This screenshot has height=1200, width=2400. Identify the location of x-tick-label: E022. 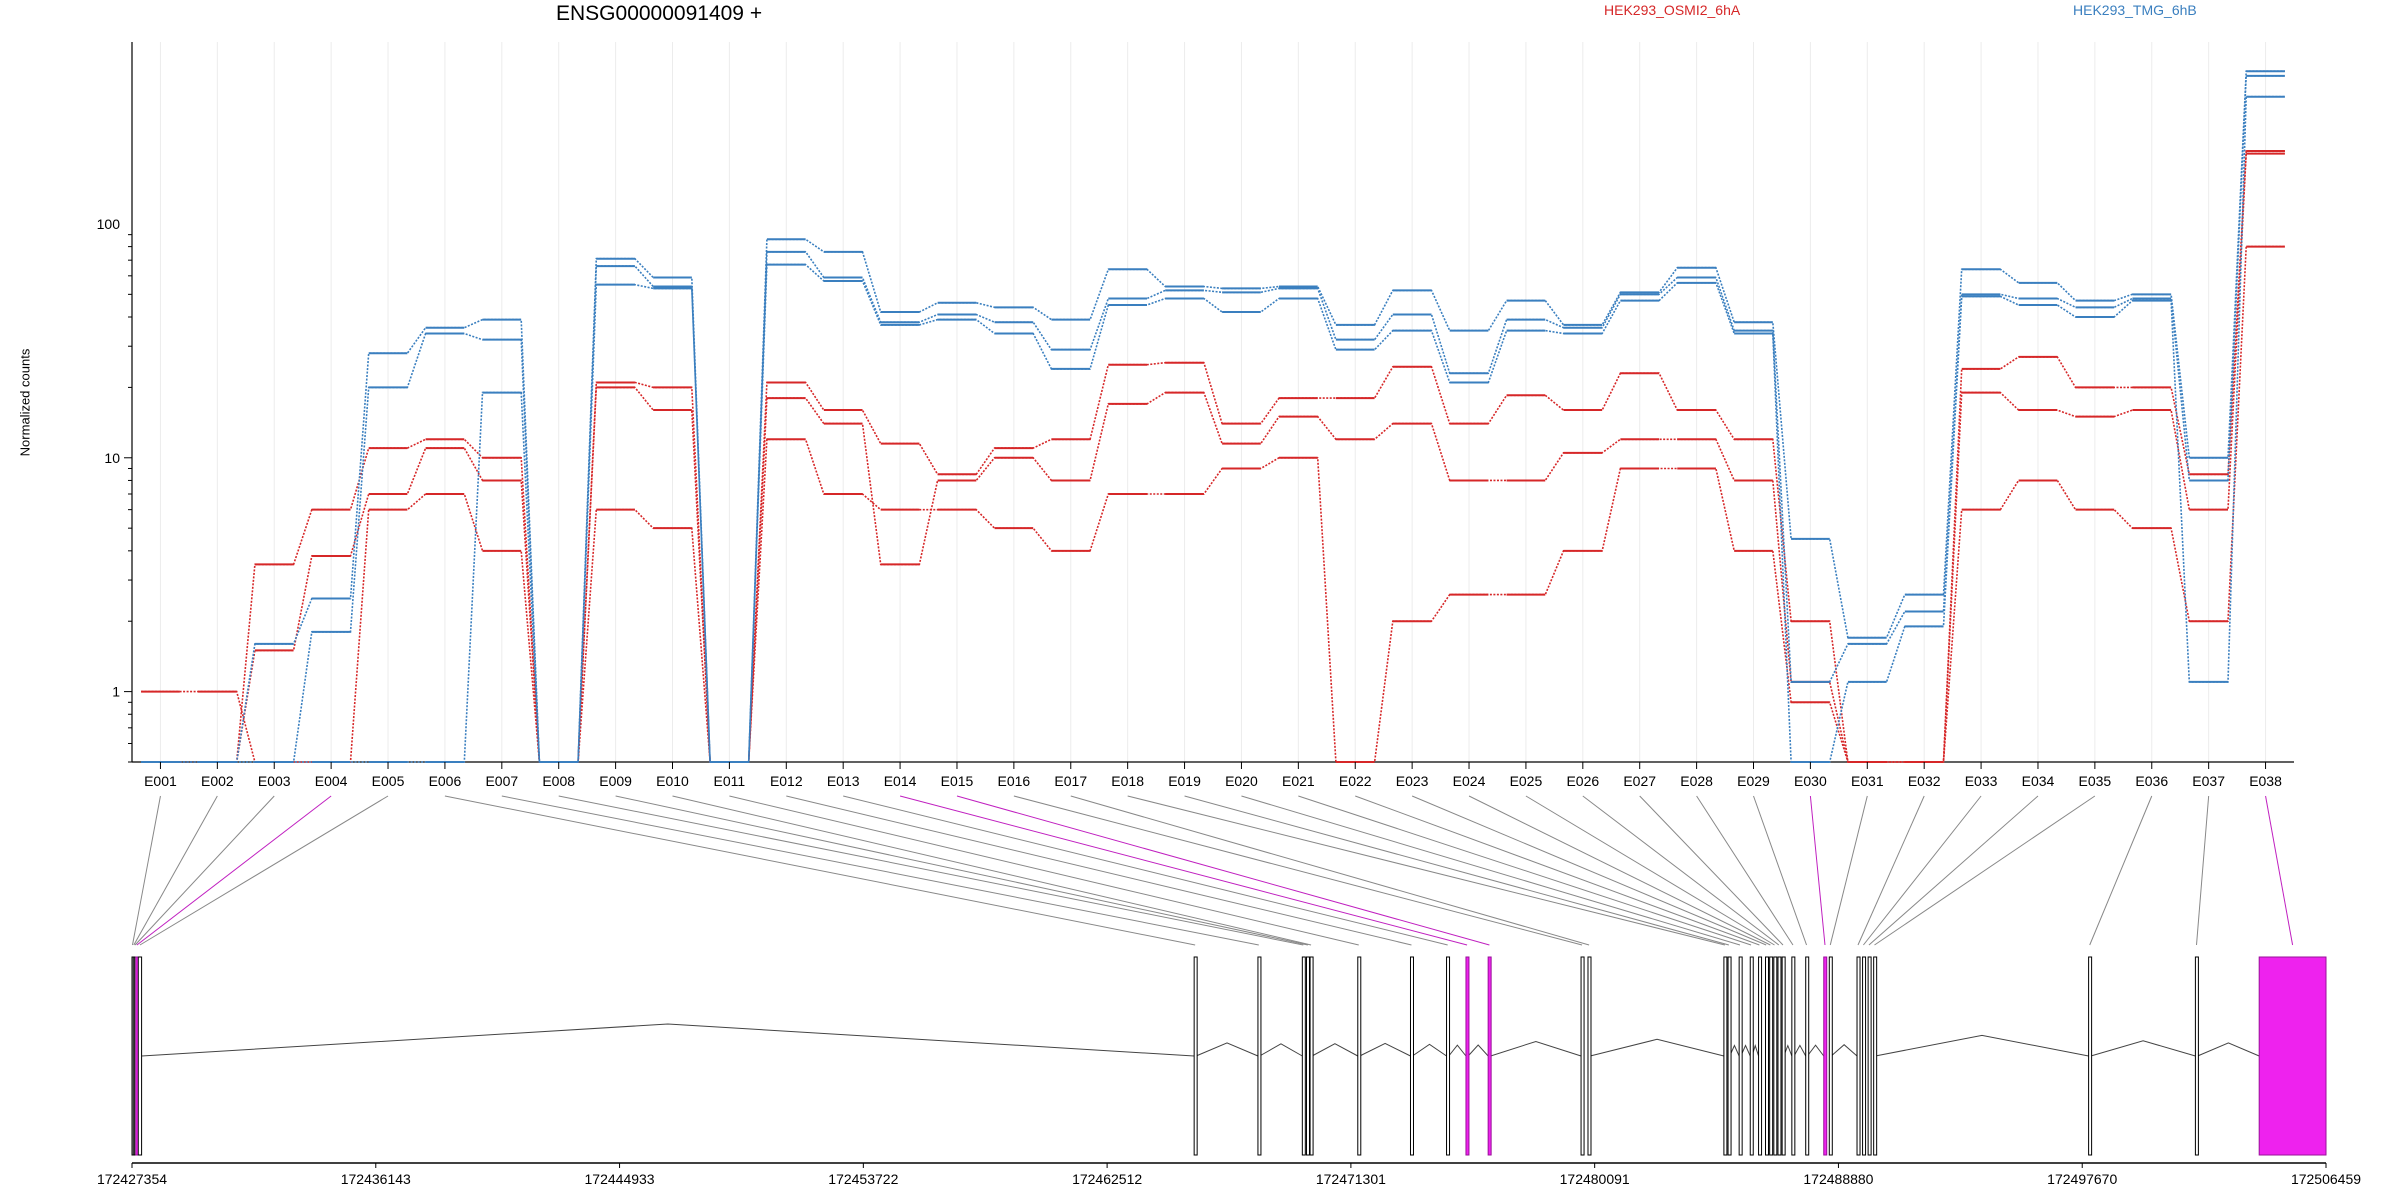
(1355, 781).